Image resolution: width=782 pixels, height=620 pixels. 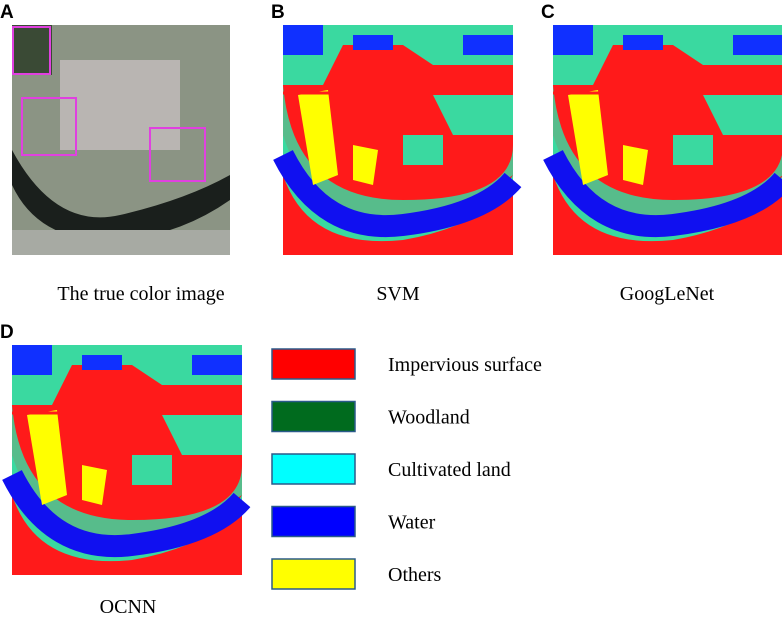 What do you see at coordinates (121, 140) in the screenshot?
I see `true-color-image` at bounding box center [121, 140].